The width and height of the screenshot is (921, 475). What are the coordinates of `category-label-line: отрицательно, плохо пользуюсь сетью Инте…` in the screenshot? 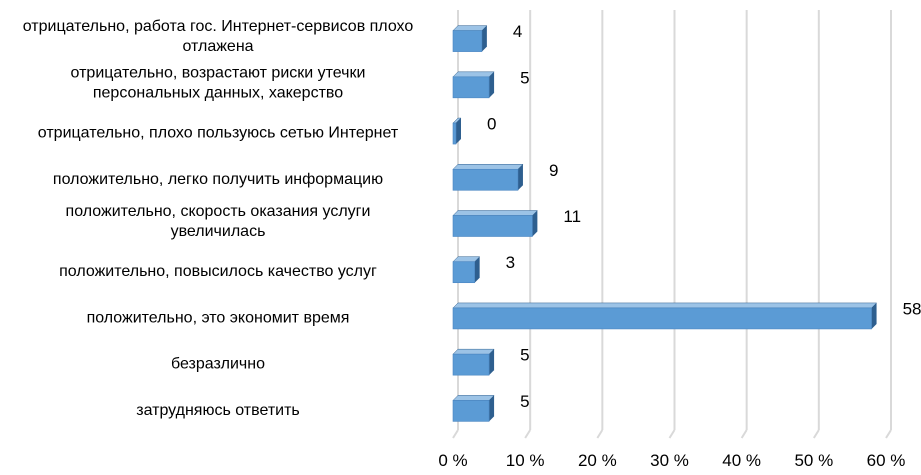 It's located at (218, 133).